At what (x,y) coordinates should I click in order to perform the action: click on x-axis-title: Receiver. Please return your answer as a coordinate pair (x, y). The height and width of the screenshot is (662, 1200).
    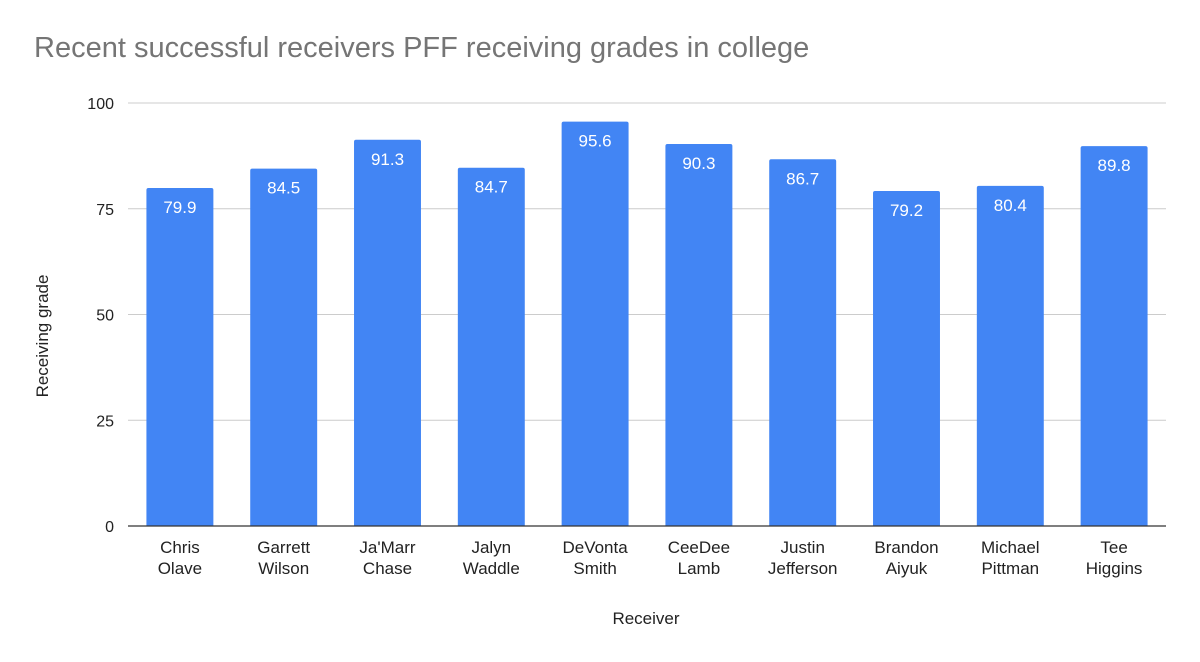
    Looking at the image, I should click on (645, 618).